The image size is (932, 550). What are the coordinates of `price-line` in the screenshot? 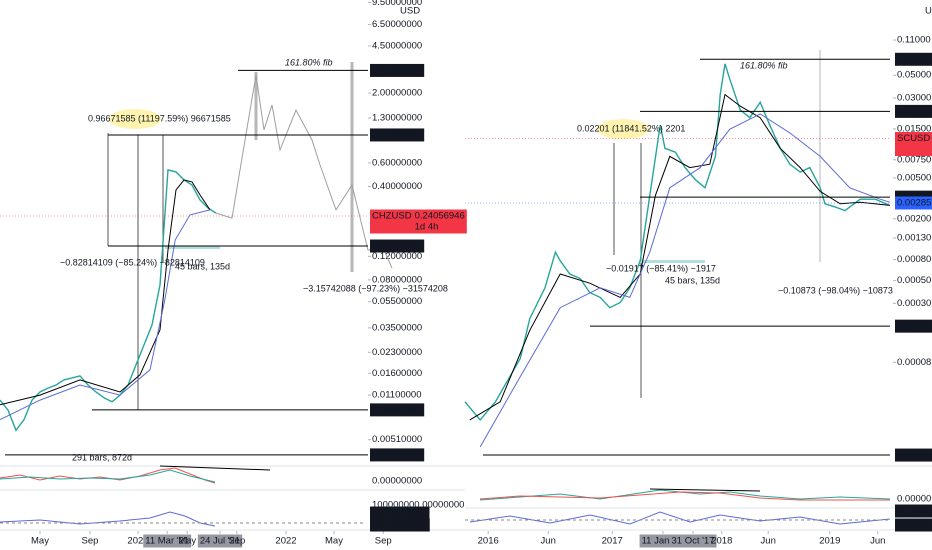 It's located at (105, 292).